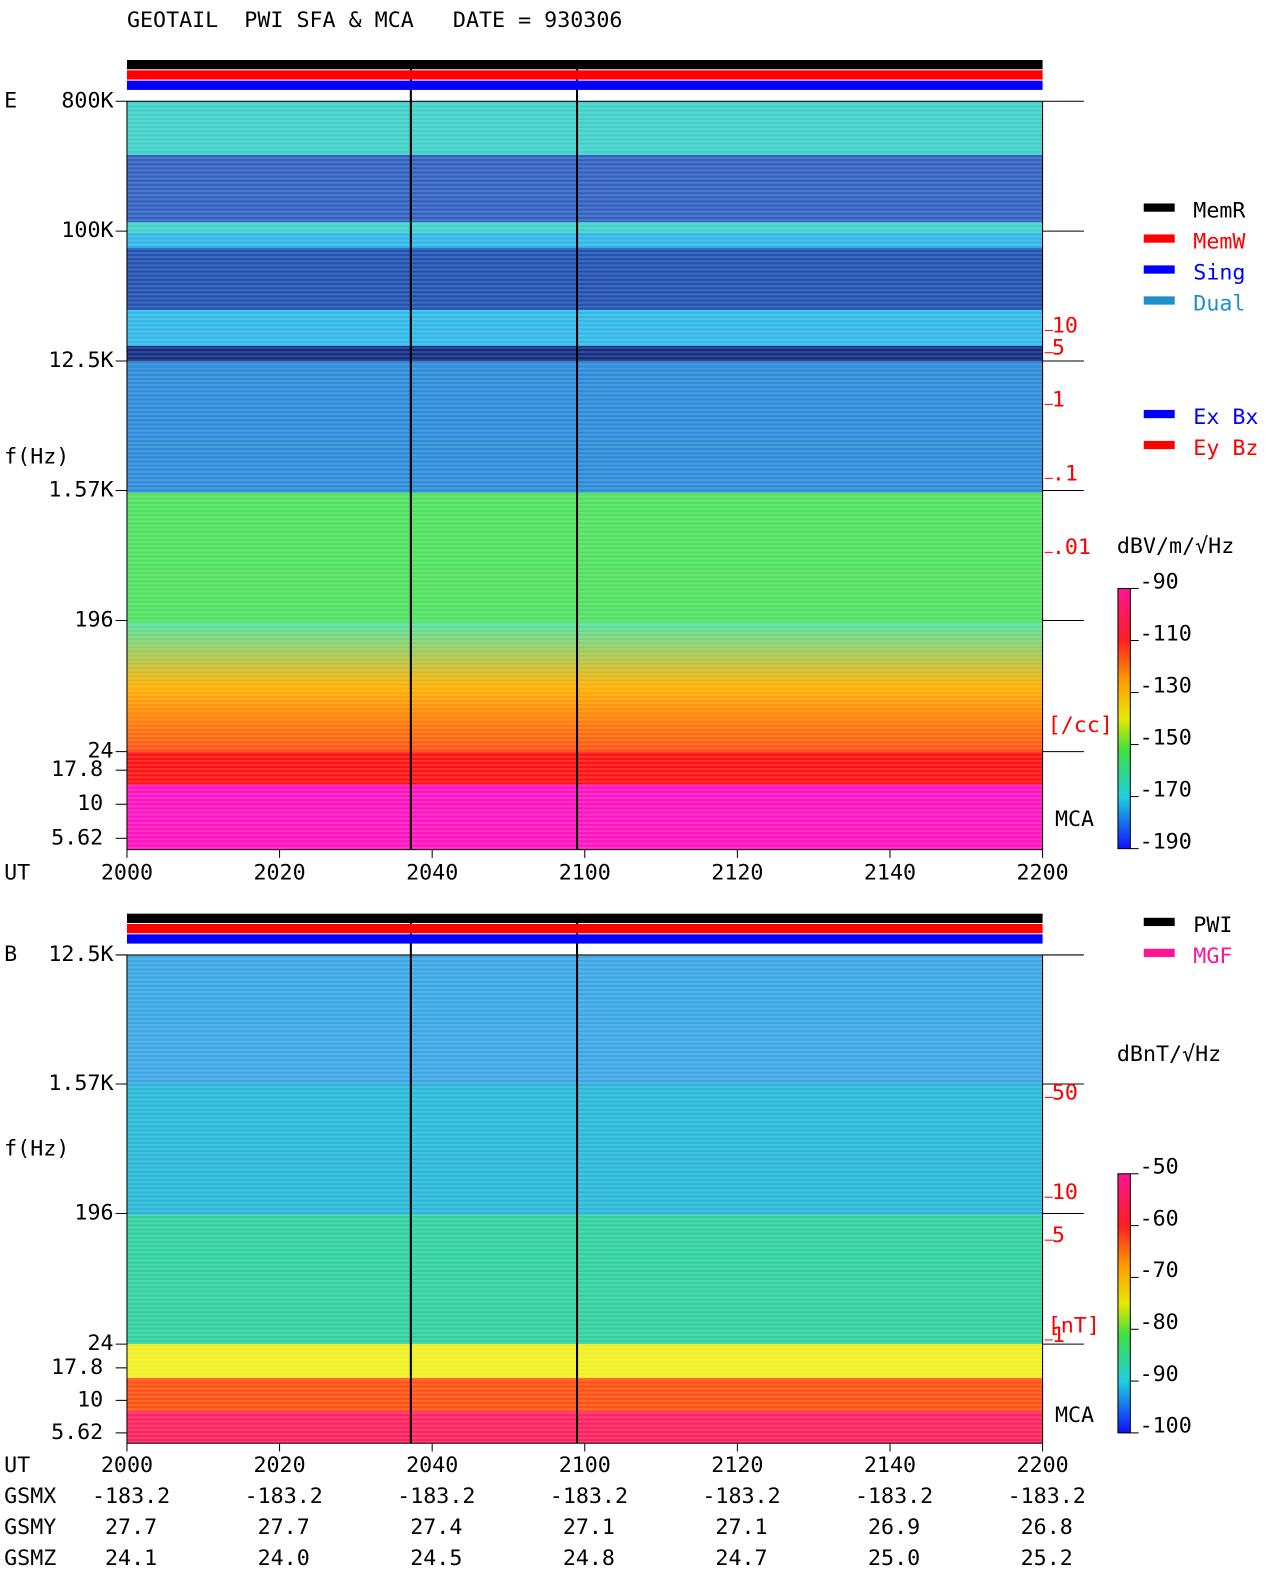  I want to click on colorbar-tick-label: -60, so click(1159, 1218).